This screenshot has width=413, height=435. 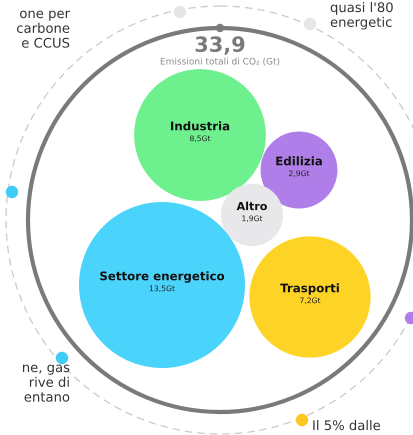 What do you see at coordinates (346, 425) in the screenshot?
I see `text: Il 5% dalle` at bounding box center [346, 425].